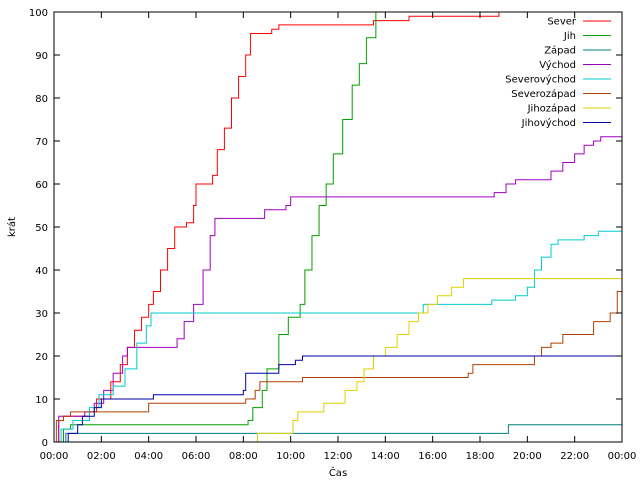 This screenshot has width=640, height=480. I want to click on legend-label: Západ, so click(560, 51).